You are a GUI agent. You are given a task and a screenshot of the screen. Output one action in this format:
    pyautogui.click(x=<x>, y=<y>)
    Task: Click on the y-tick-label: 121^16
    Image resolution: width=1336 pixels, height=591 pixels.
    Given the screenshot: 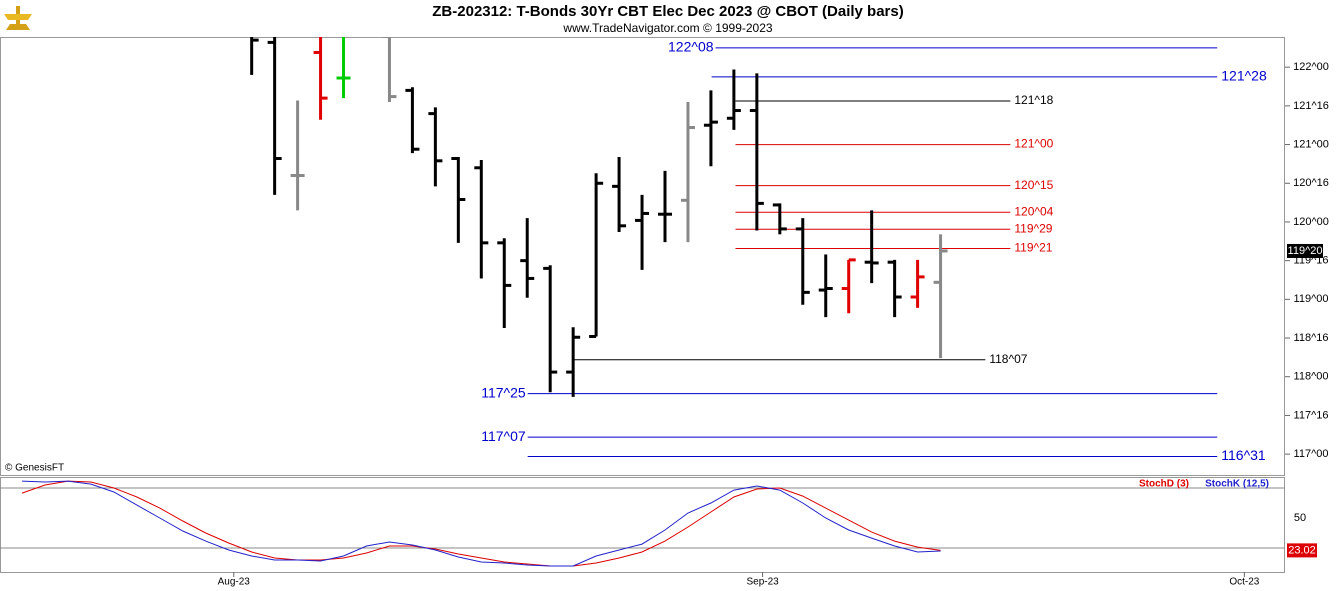 What is the action you would take?
    pyautogui.click(x=1311, y=106)
    